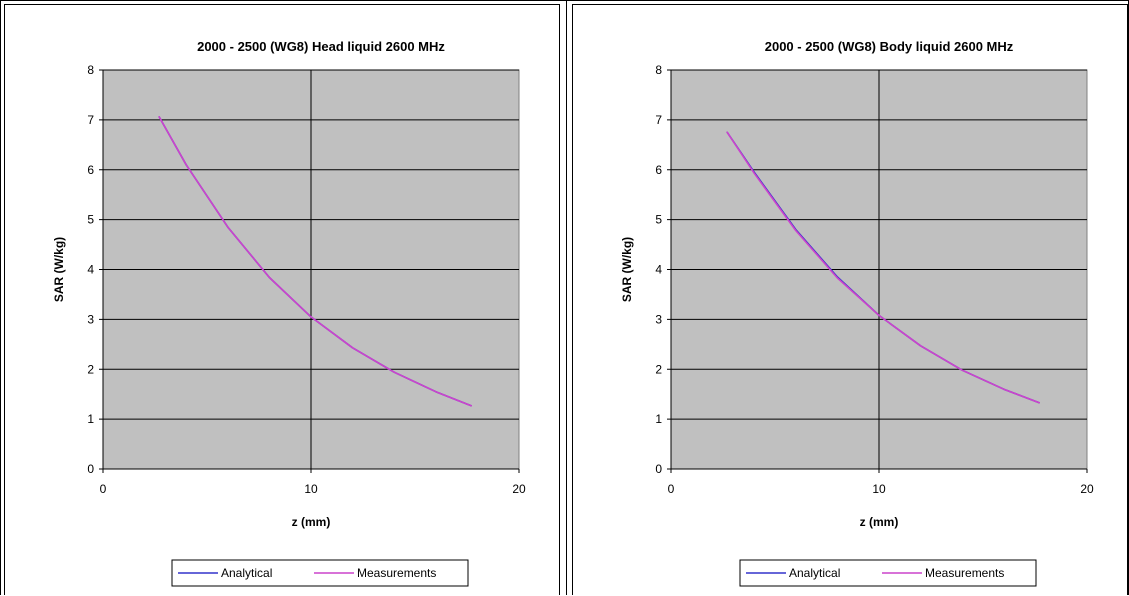 The height and width of the screenshot is (596, 1129). I want to click on chart-title: 2000 - 2500 (WG8) Body liquid 2600 MHz, so click(889, 46).